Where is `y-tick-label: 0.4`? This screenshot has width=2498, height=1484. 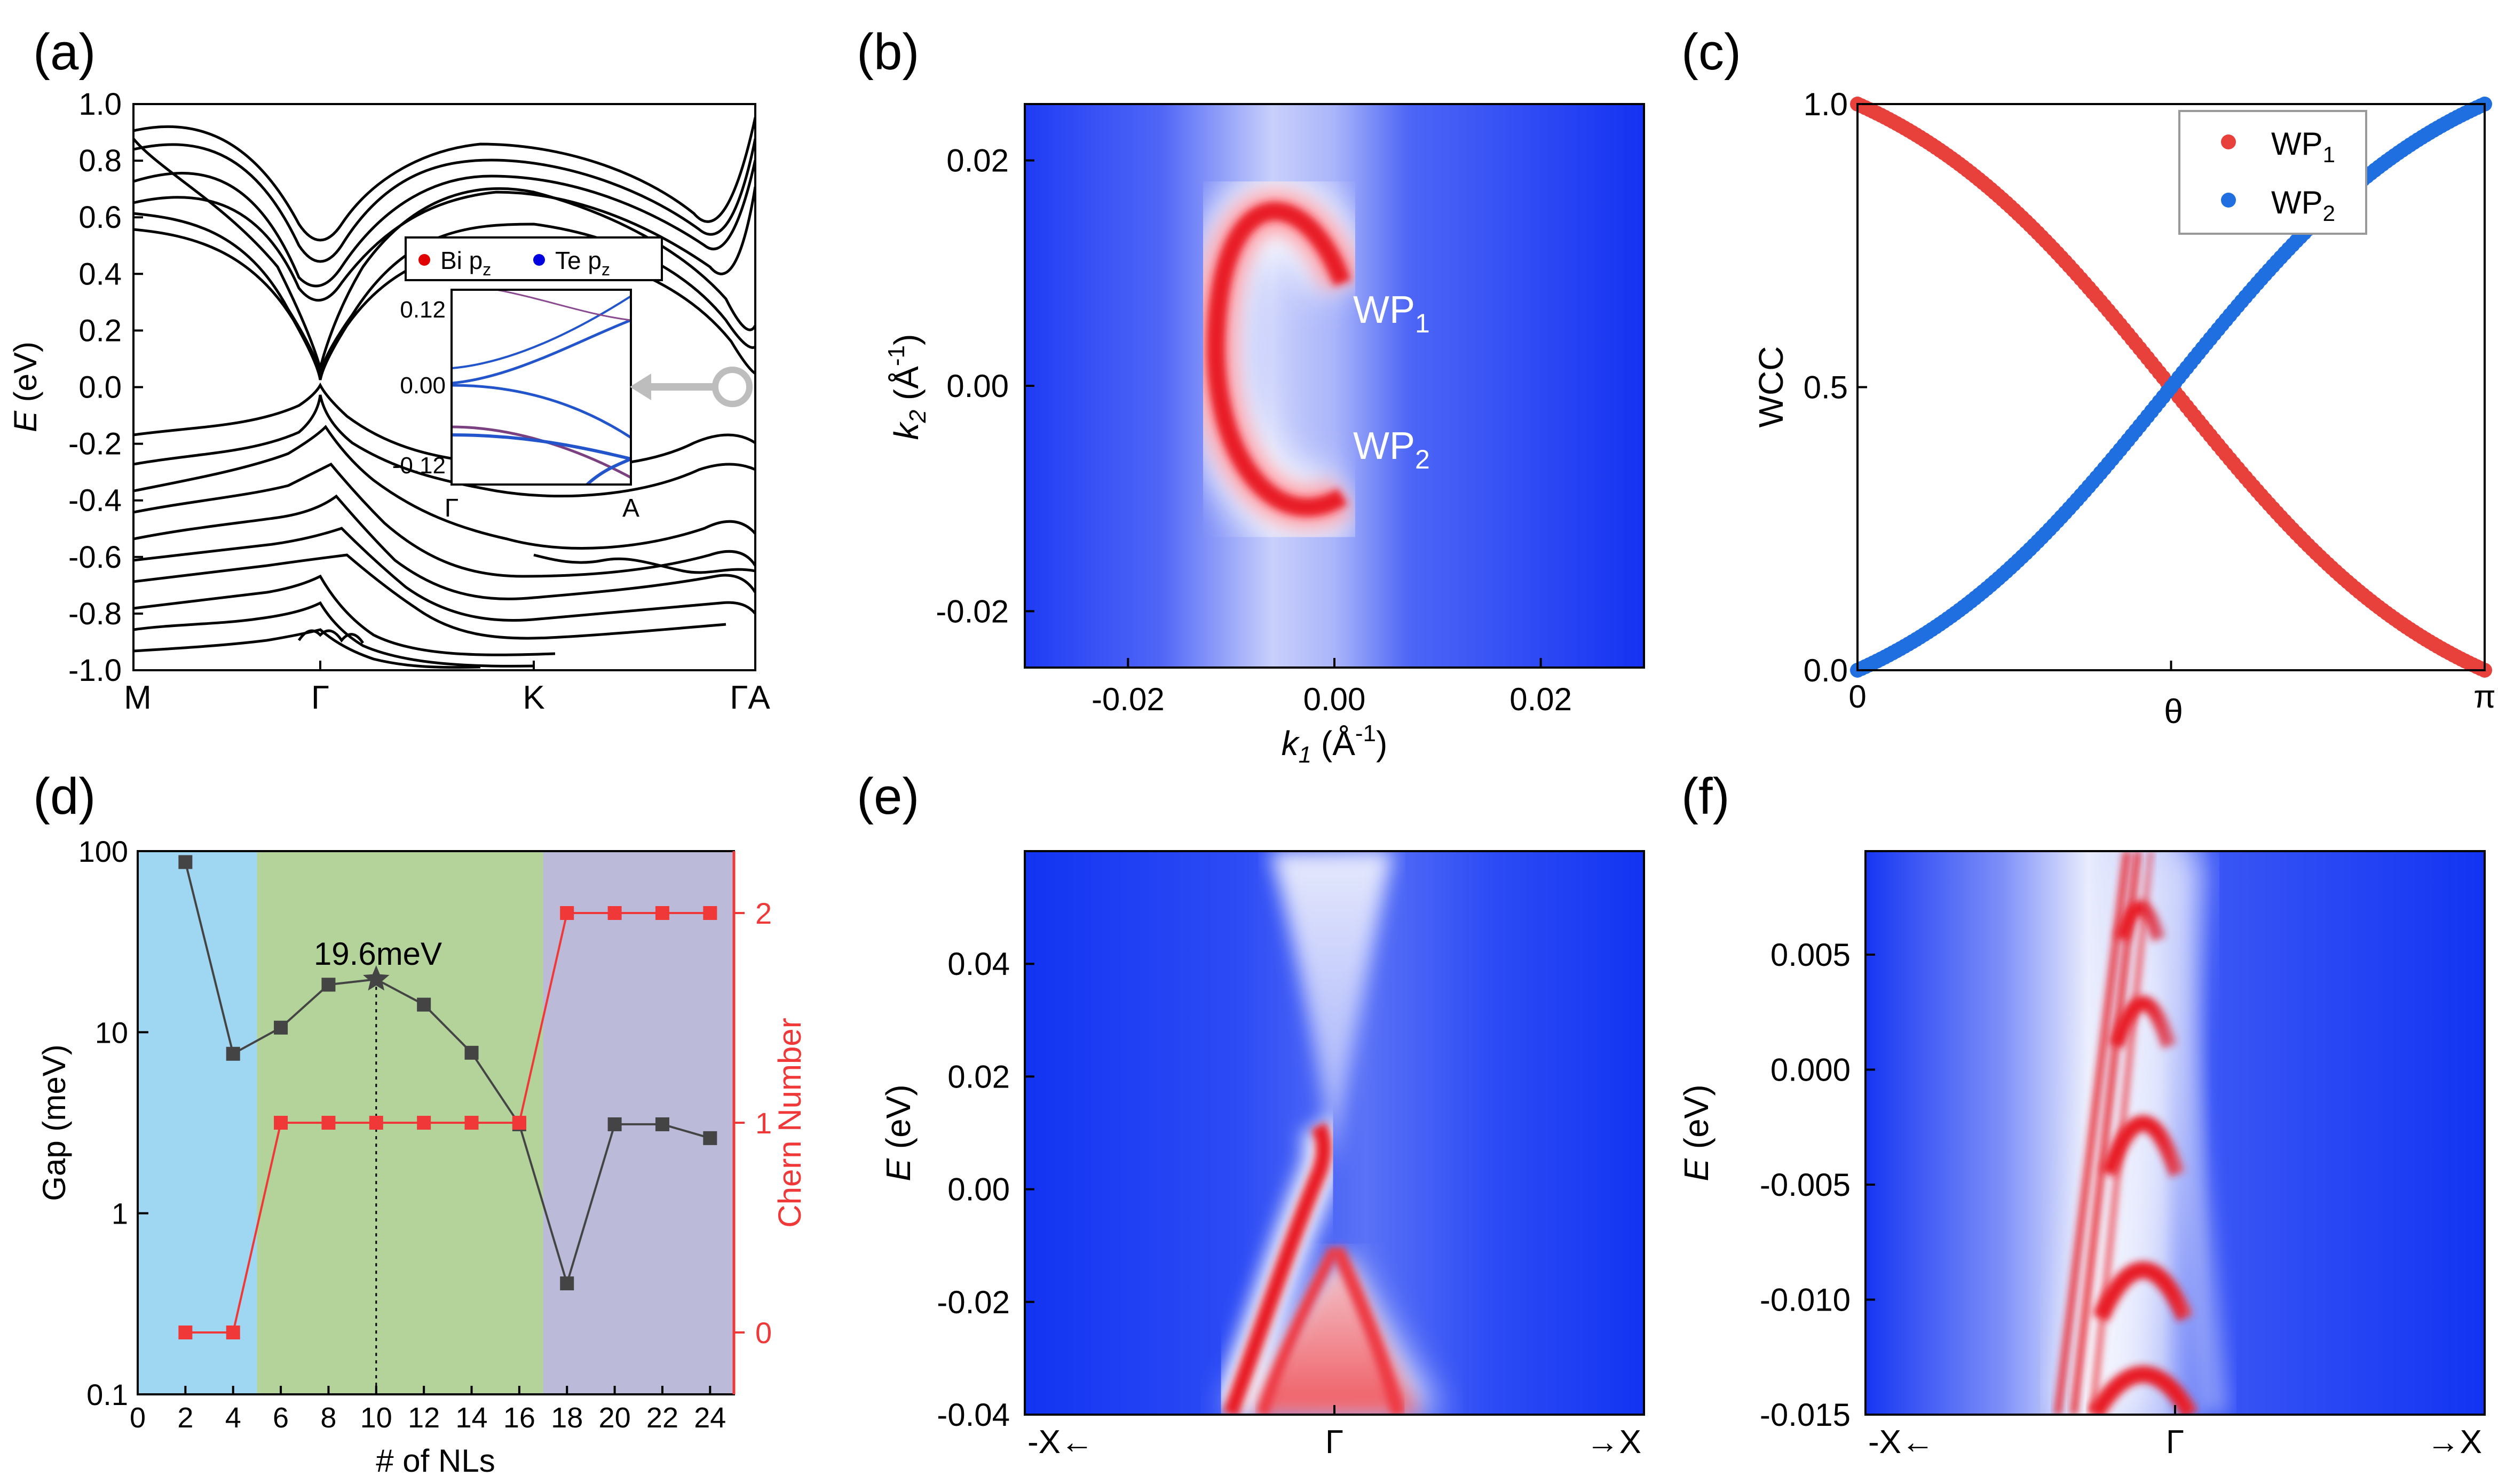 y-tick-label: 0.4 is located at coordinates (100, 274).